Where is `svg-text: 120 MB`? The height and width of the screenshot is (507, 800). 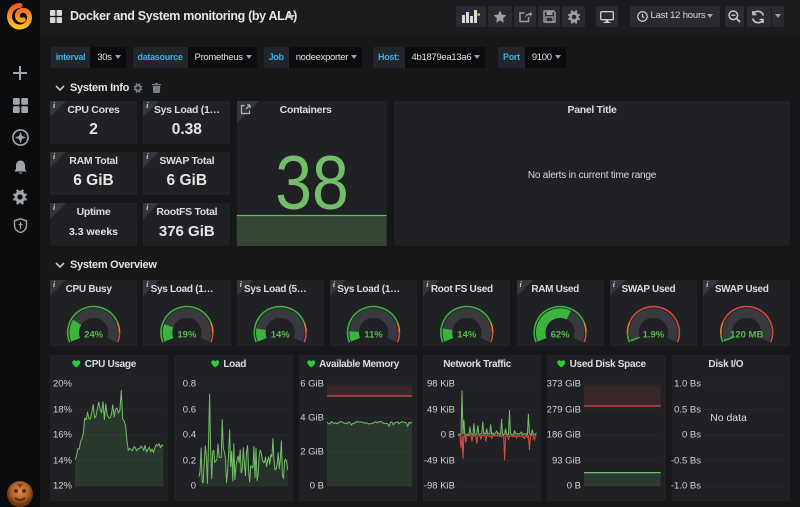 svg-text: 120 MB is located at coordinates (746, 335).